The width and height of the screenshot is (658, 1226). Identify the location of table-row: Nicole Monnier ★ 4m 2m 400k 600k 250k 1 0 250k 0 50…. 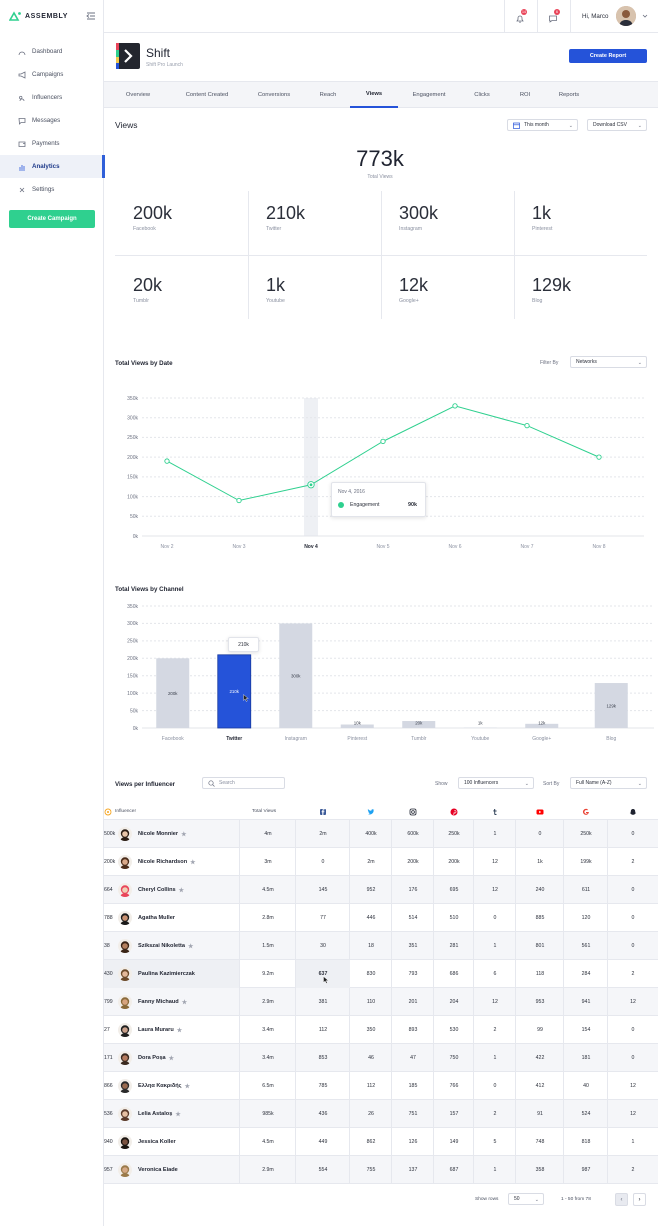
(381, 834).